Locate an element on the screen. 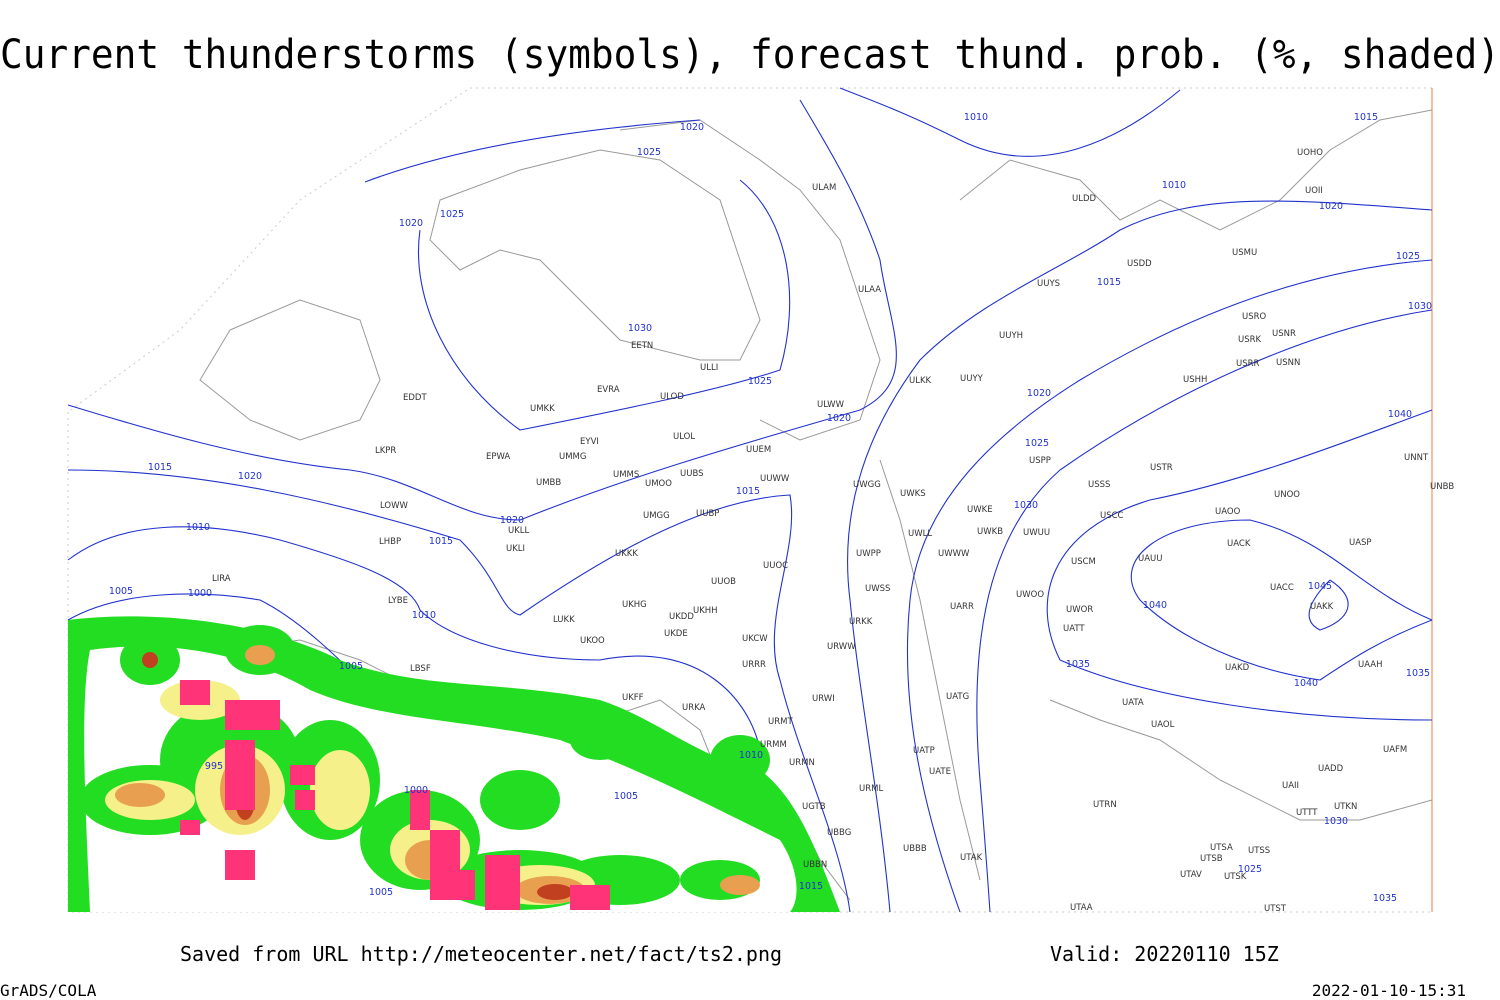 The width and height of the screenshot is (1500, 1000). station-label: ULOD is located at coordinates (672, 397).